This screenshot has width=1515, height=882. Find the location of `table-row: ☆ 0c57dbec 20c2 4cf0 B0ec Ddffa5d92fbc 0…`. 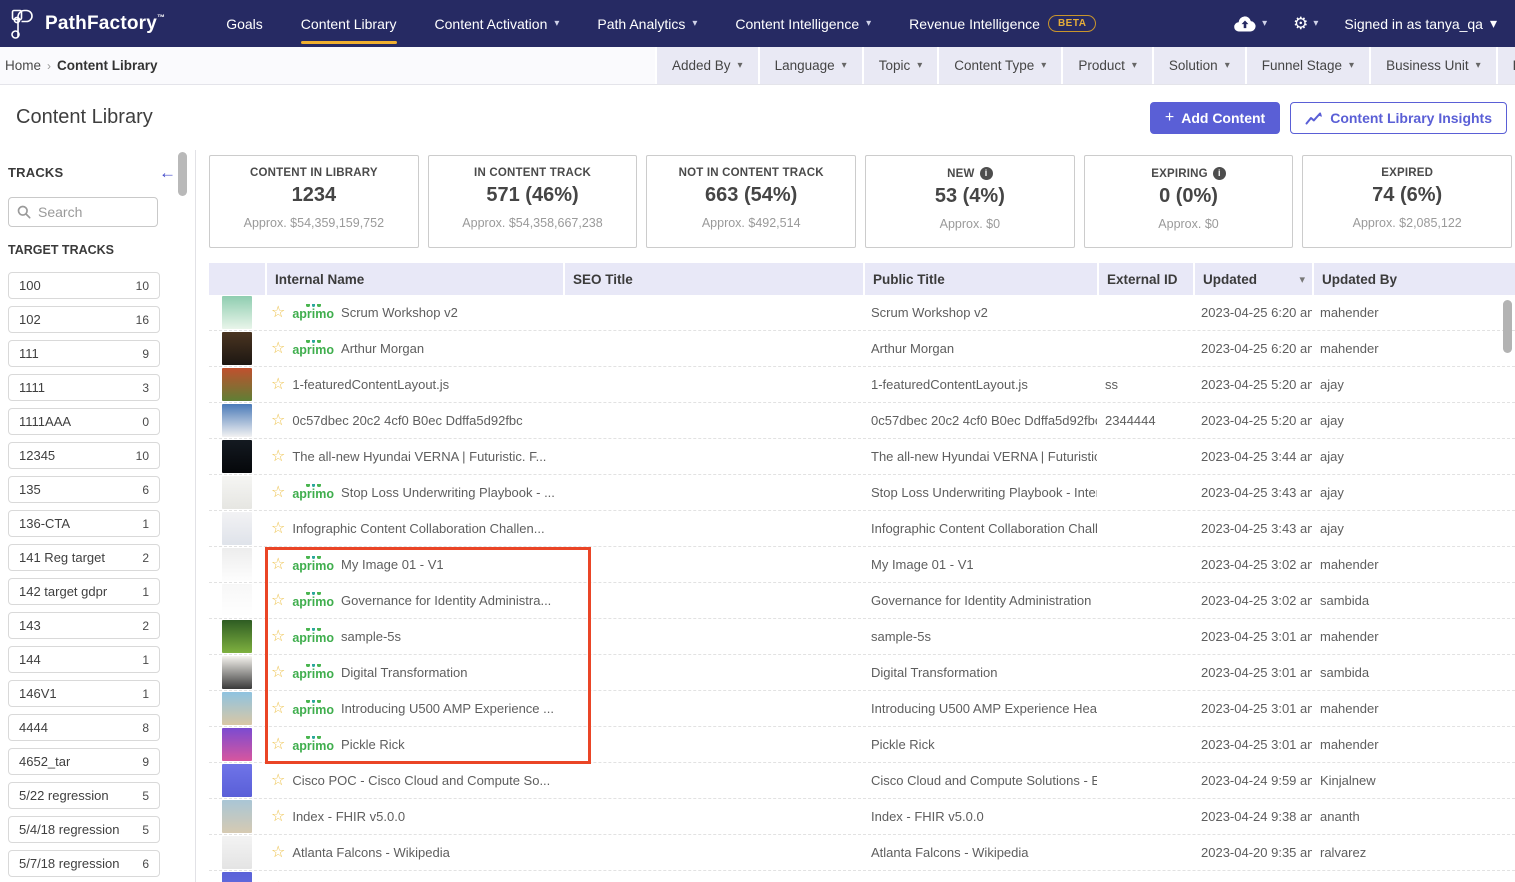

table-row: ☆ 0c57dbec 20c2 4cf0 B0ec Ddffa5d92fbc 0… is located at coordinates (862, 421).